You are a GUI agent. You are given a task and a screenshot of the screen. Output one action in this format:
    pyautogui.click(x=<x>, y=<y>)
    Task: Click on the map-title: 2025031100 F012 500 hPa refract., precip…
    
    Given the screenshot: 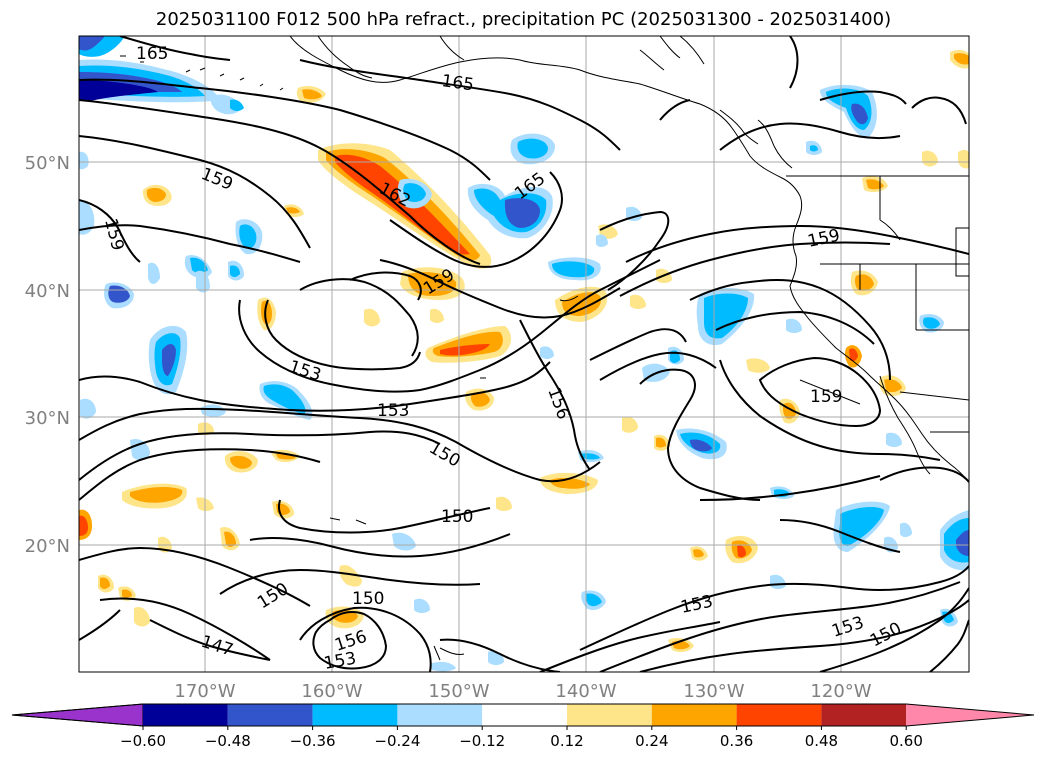 What is the action you would take?
    pyautogui.click(x=523, y=19)
    